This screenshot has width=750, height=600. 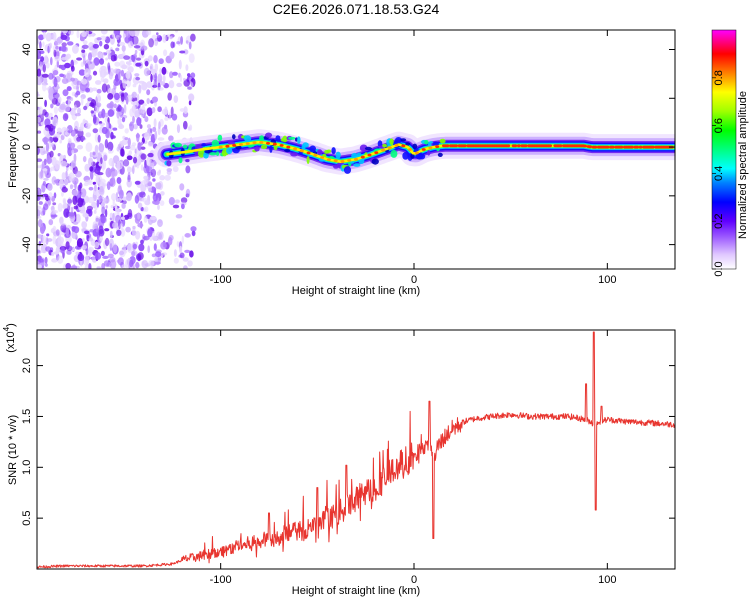 I want to click on spectrogram-xtick-label: 0, so click(x=414, y=280).